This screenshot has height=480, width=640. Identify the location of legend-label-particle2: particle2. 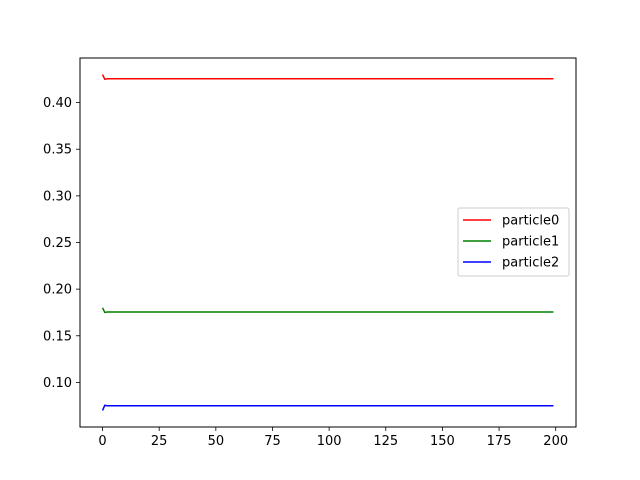
(530, 263).